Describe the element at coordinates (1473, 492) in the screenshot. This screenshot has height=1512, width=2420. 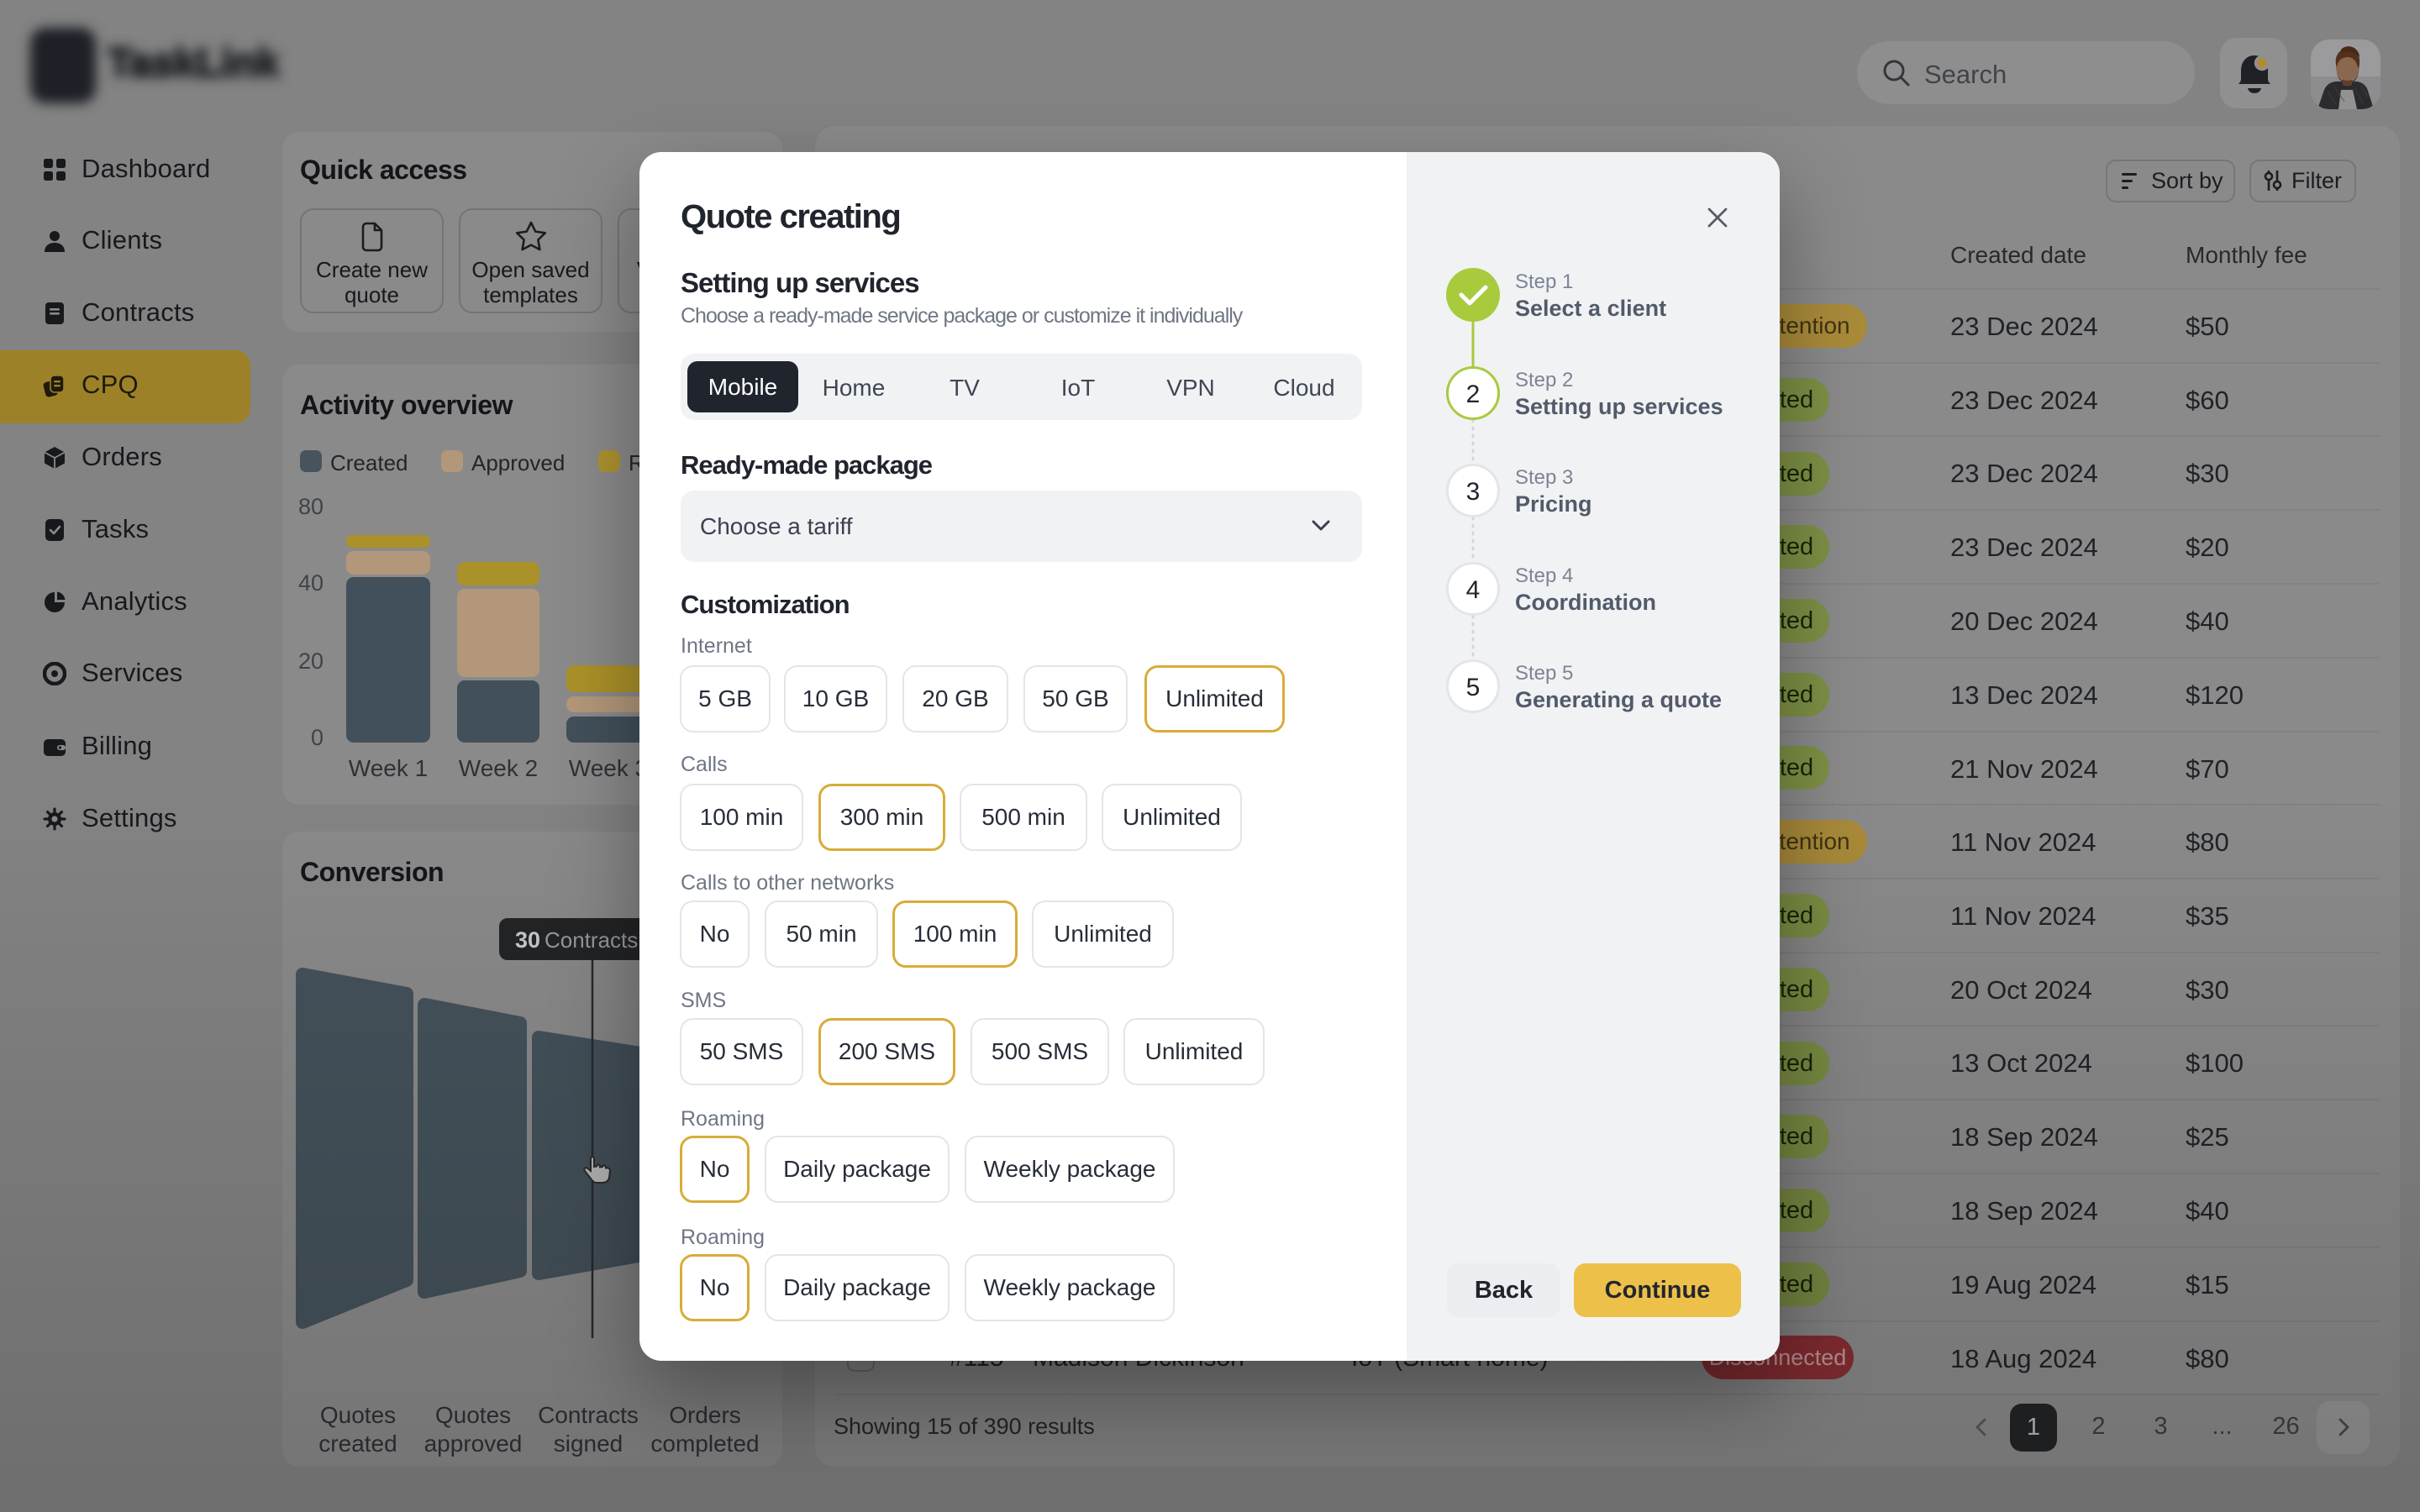
I see `svg-text: 3` at that location.